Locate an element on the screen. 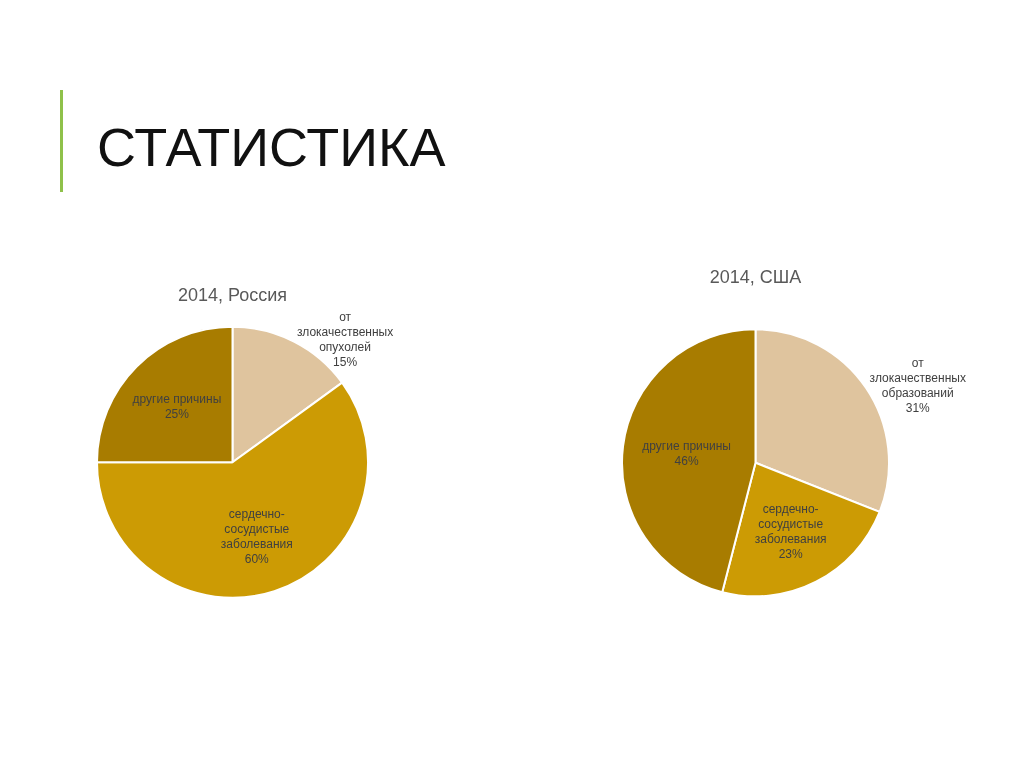  data-label: 46% is located at coordinates (686, 460).